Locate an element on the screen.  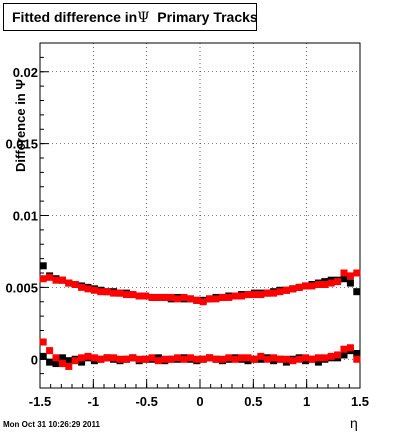
y-tick-label: 0.015 is located at coordinates (21, 144).